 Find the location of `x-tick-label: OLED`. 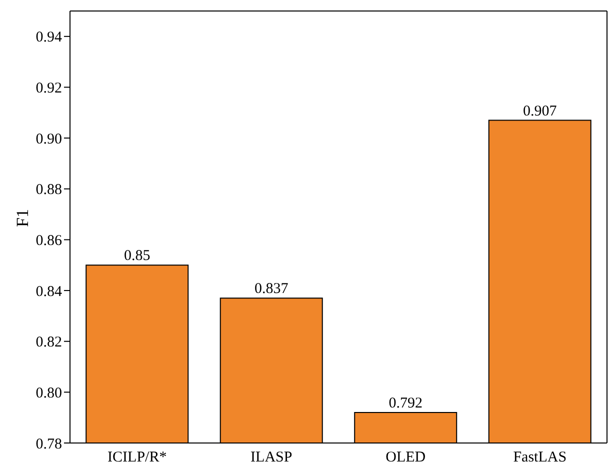

x-tick-label: OLED is located at coordinates (406, 458).